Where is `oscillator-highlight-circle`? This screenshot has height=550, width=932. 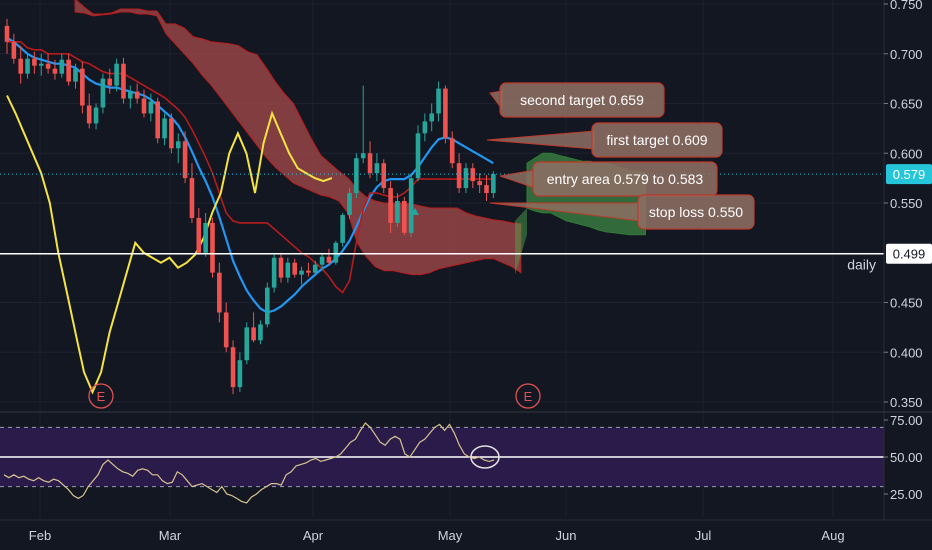 oscillator-highlight-circle is located at coordinates (485, 457).